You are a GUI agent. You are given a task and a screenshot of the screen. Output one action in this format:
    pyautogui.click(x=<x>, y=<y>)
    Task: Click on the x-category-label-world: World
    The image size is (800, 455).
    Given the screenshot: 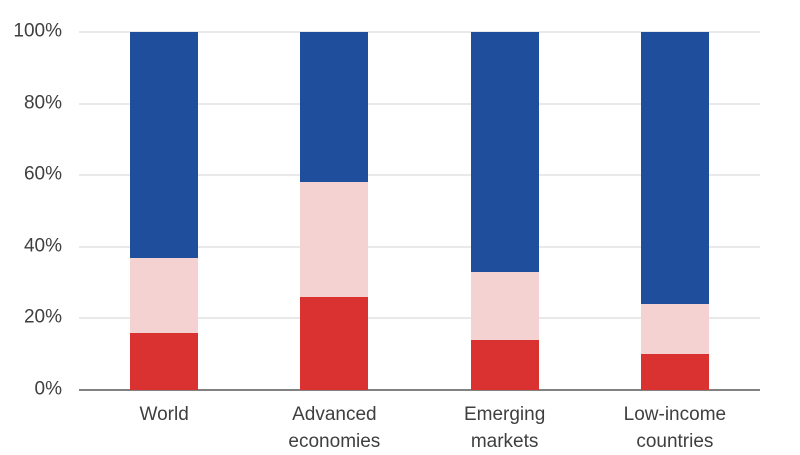 What is the action you would take?
    pyautogui.click(x=164, y=414)
    